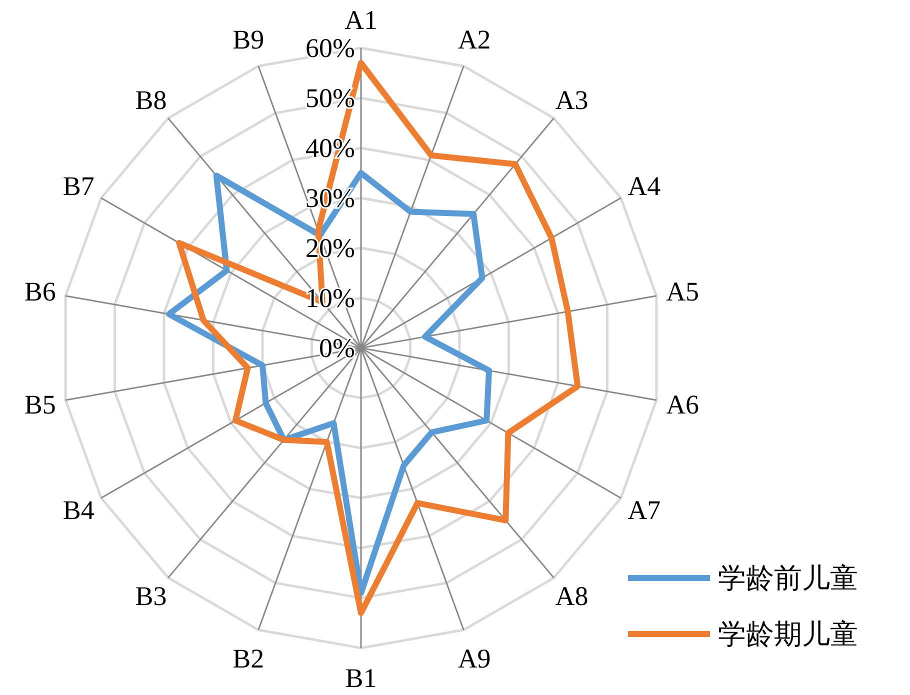 The image size is (910, 695). Describe the element at coordinates (337, 348) in the screenshot. I see `y-tick-label: 0%` at that location.